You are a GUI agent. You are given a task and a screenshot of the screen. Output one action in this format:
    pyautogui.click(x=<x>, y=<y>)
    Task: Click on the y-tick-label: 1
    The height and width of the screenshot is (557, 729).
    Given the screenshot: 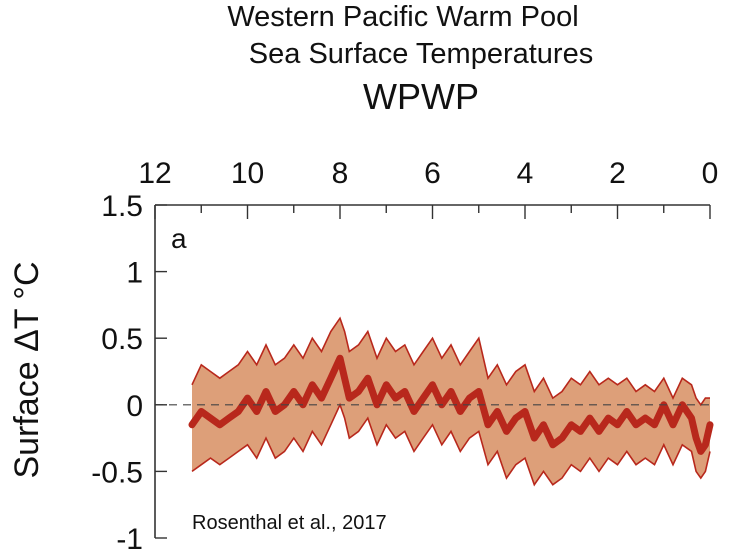 What is the action you would take?
    pyautogui.click(x=134, y=273)
    